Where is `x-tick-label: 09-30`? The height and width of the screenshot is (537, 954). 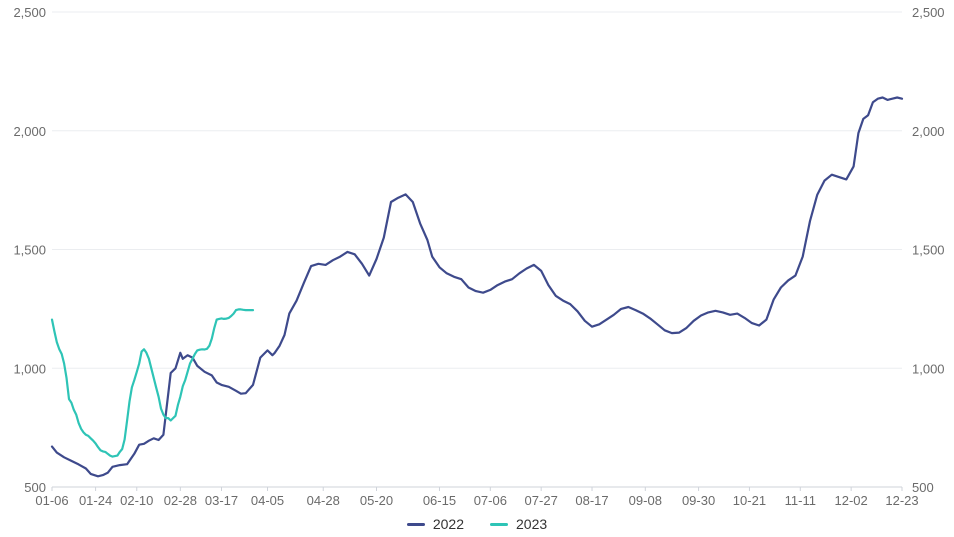 x-tick-label: 09-30 is located at coordinates (698, 500).